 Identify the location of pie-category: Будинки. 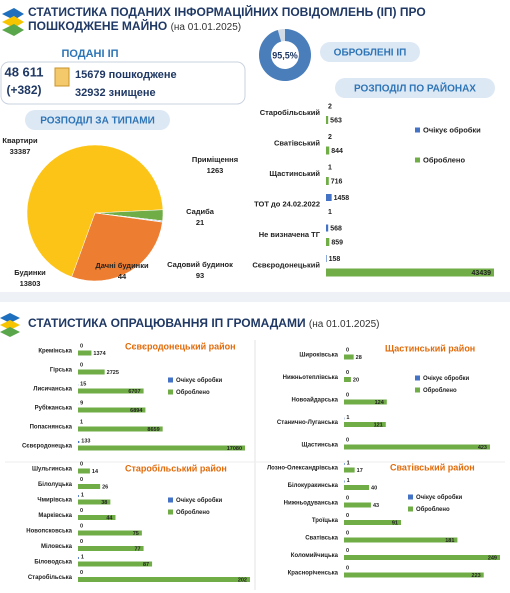
(30, 272).